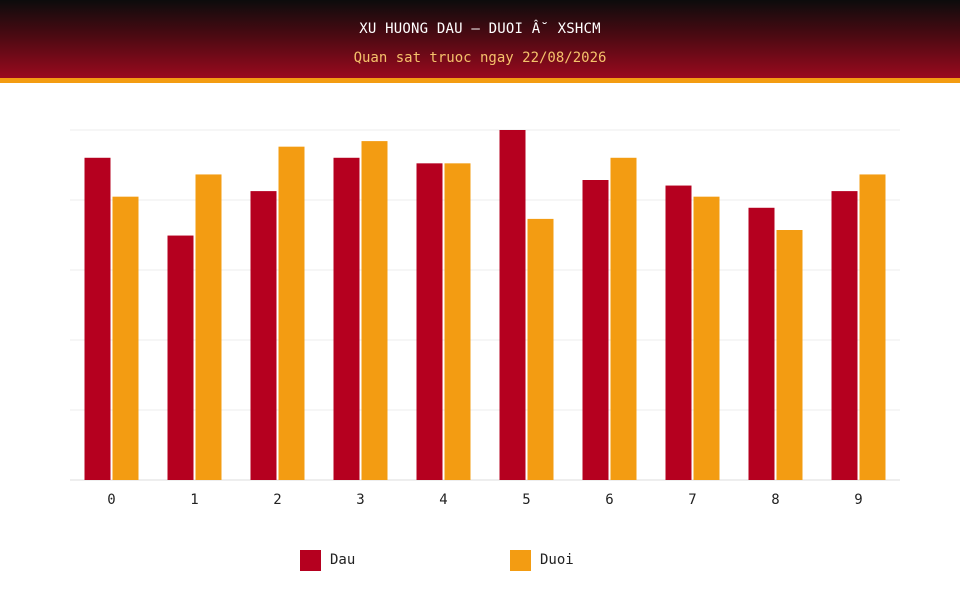 Image resolution: width=960 pixels, height=610 pixels. Describe the element at coordinates (858, 500) in the screenshot. I see `x-tick-label: 9` at that location.